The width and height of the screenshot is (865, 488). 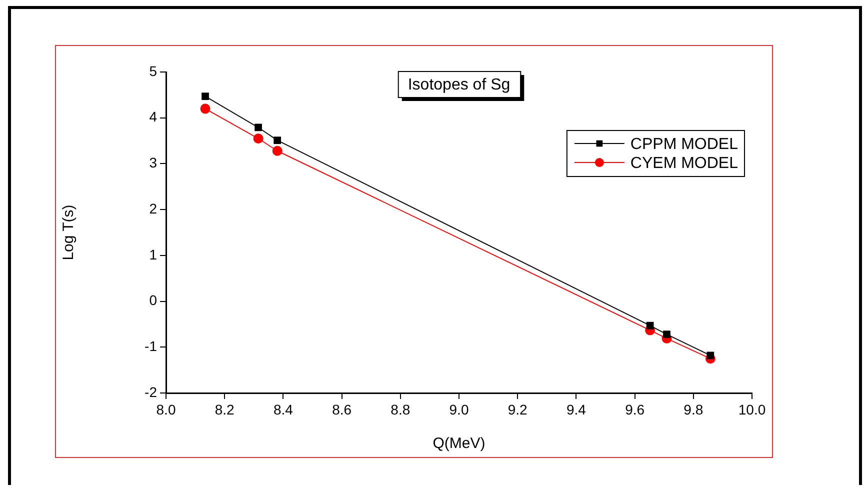 I want to click on y-tick-label: -1, so click(x=151, y=346).